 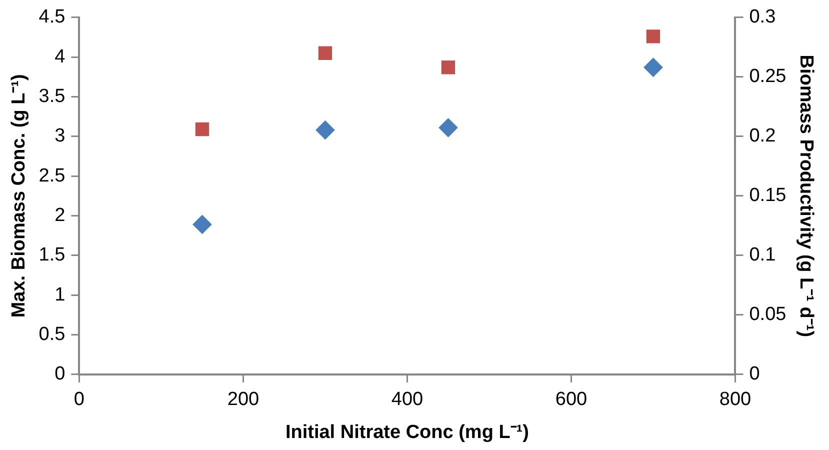 What do you see at coordinates (762, 17) in the screenshot?
I see `y2-tick-label: 0.3` at bounding box center [762, 17].